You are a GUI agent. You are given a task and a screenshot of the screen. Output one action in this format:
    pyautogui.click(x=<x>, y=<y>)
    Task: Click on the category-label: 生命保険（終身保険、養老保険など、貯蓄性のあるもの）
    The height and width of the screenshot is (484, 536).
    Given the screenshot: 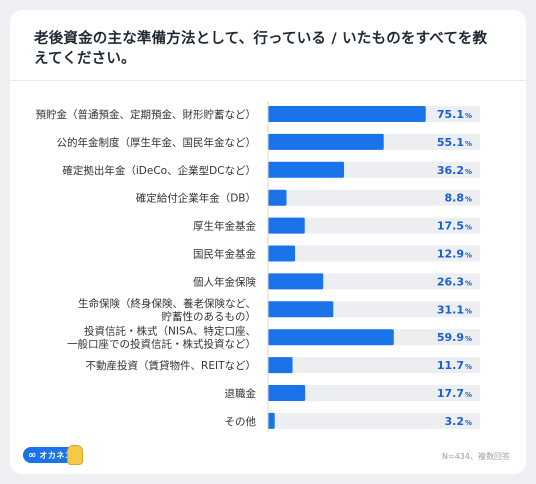 What is the action you would take?
    pyautogui.click(x=167, y=310)
    